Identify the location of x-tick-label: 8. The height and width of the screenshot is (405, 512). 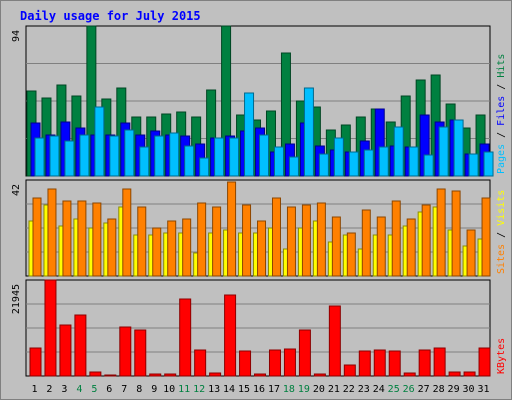
(139, 389).